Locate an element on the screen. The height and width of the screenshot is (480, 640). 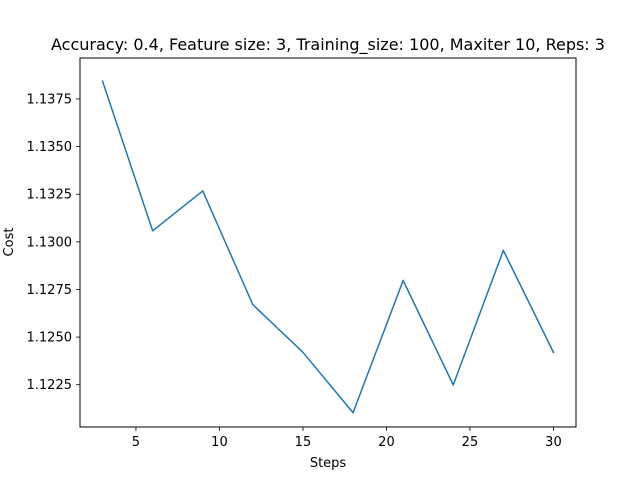
x-tick-label: 30 is located at coordinates (553, 442).